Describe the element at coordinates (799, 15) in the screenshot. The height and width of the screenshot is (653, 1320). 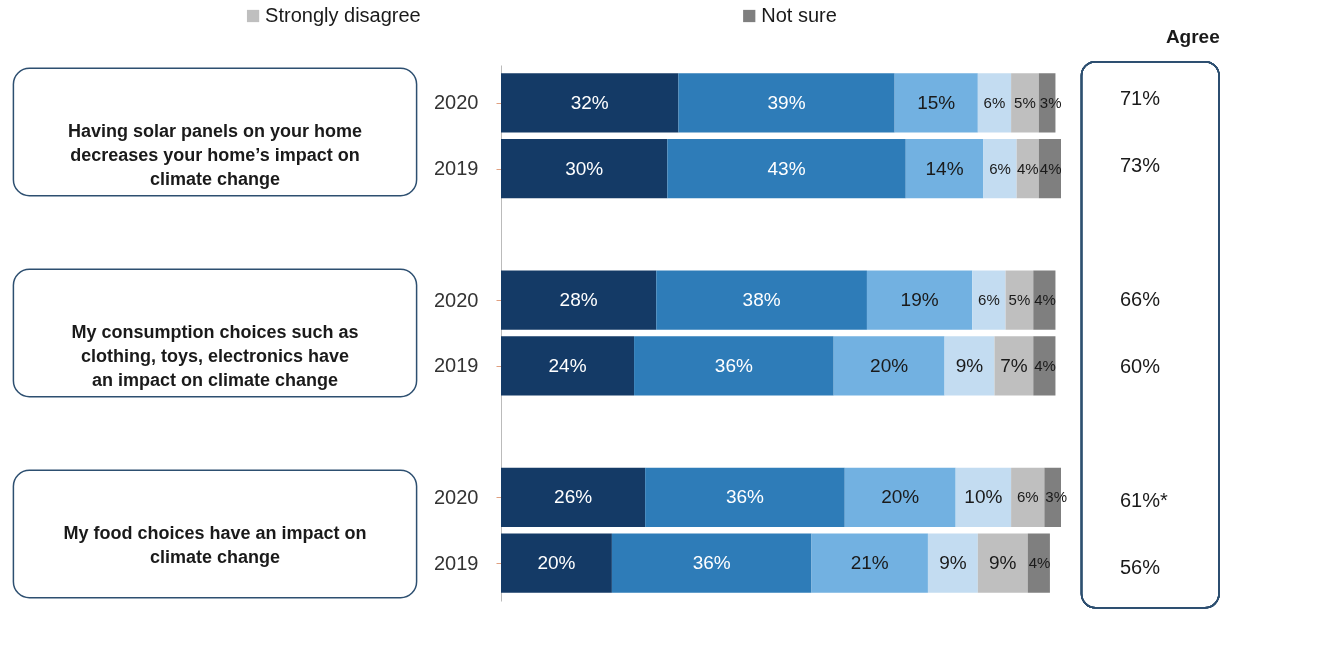
I see `legend-label: Not sure` at that location.